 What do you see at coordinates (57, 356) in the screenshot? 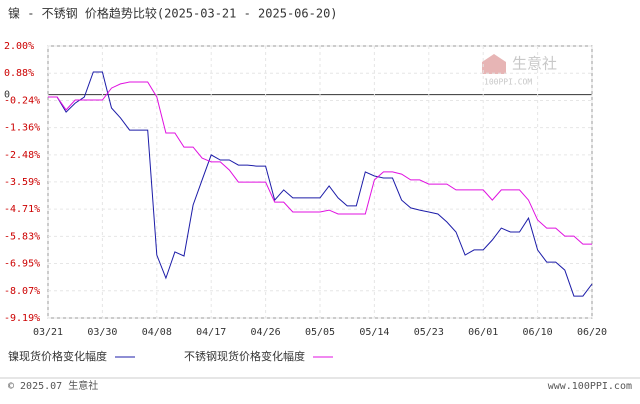
I see `legend-label: 镍现货价格变化幅度` at bounding box center [57, 356].